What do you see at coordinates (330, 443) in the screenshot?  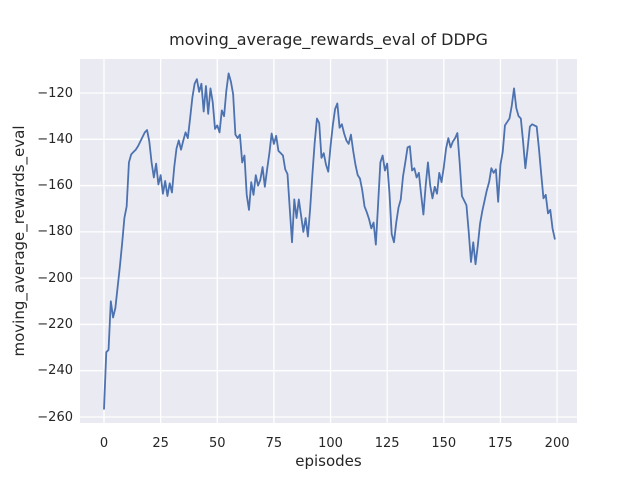 I see `x-tick-label: 100` at bounding box center [330, 443].